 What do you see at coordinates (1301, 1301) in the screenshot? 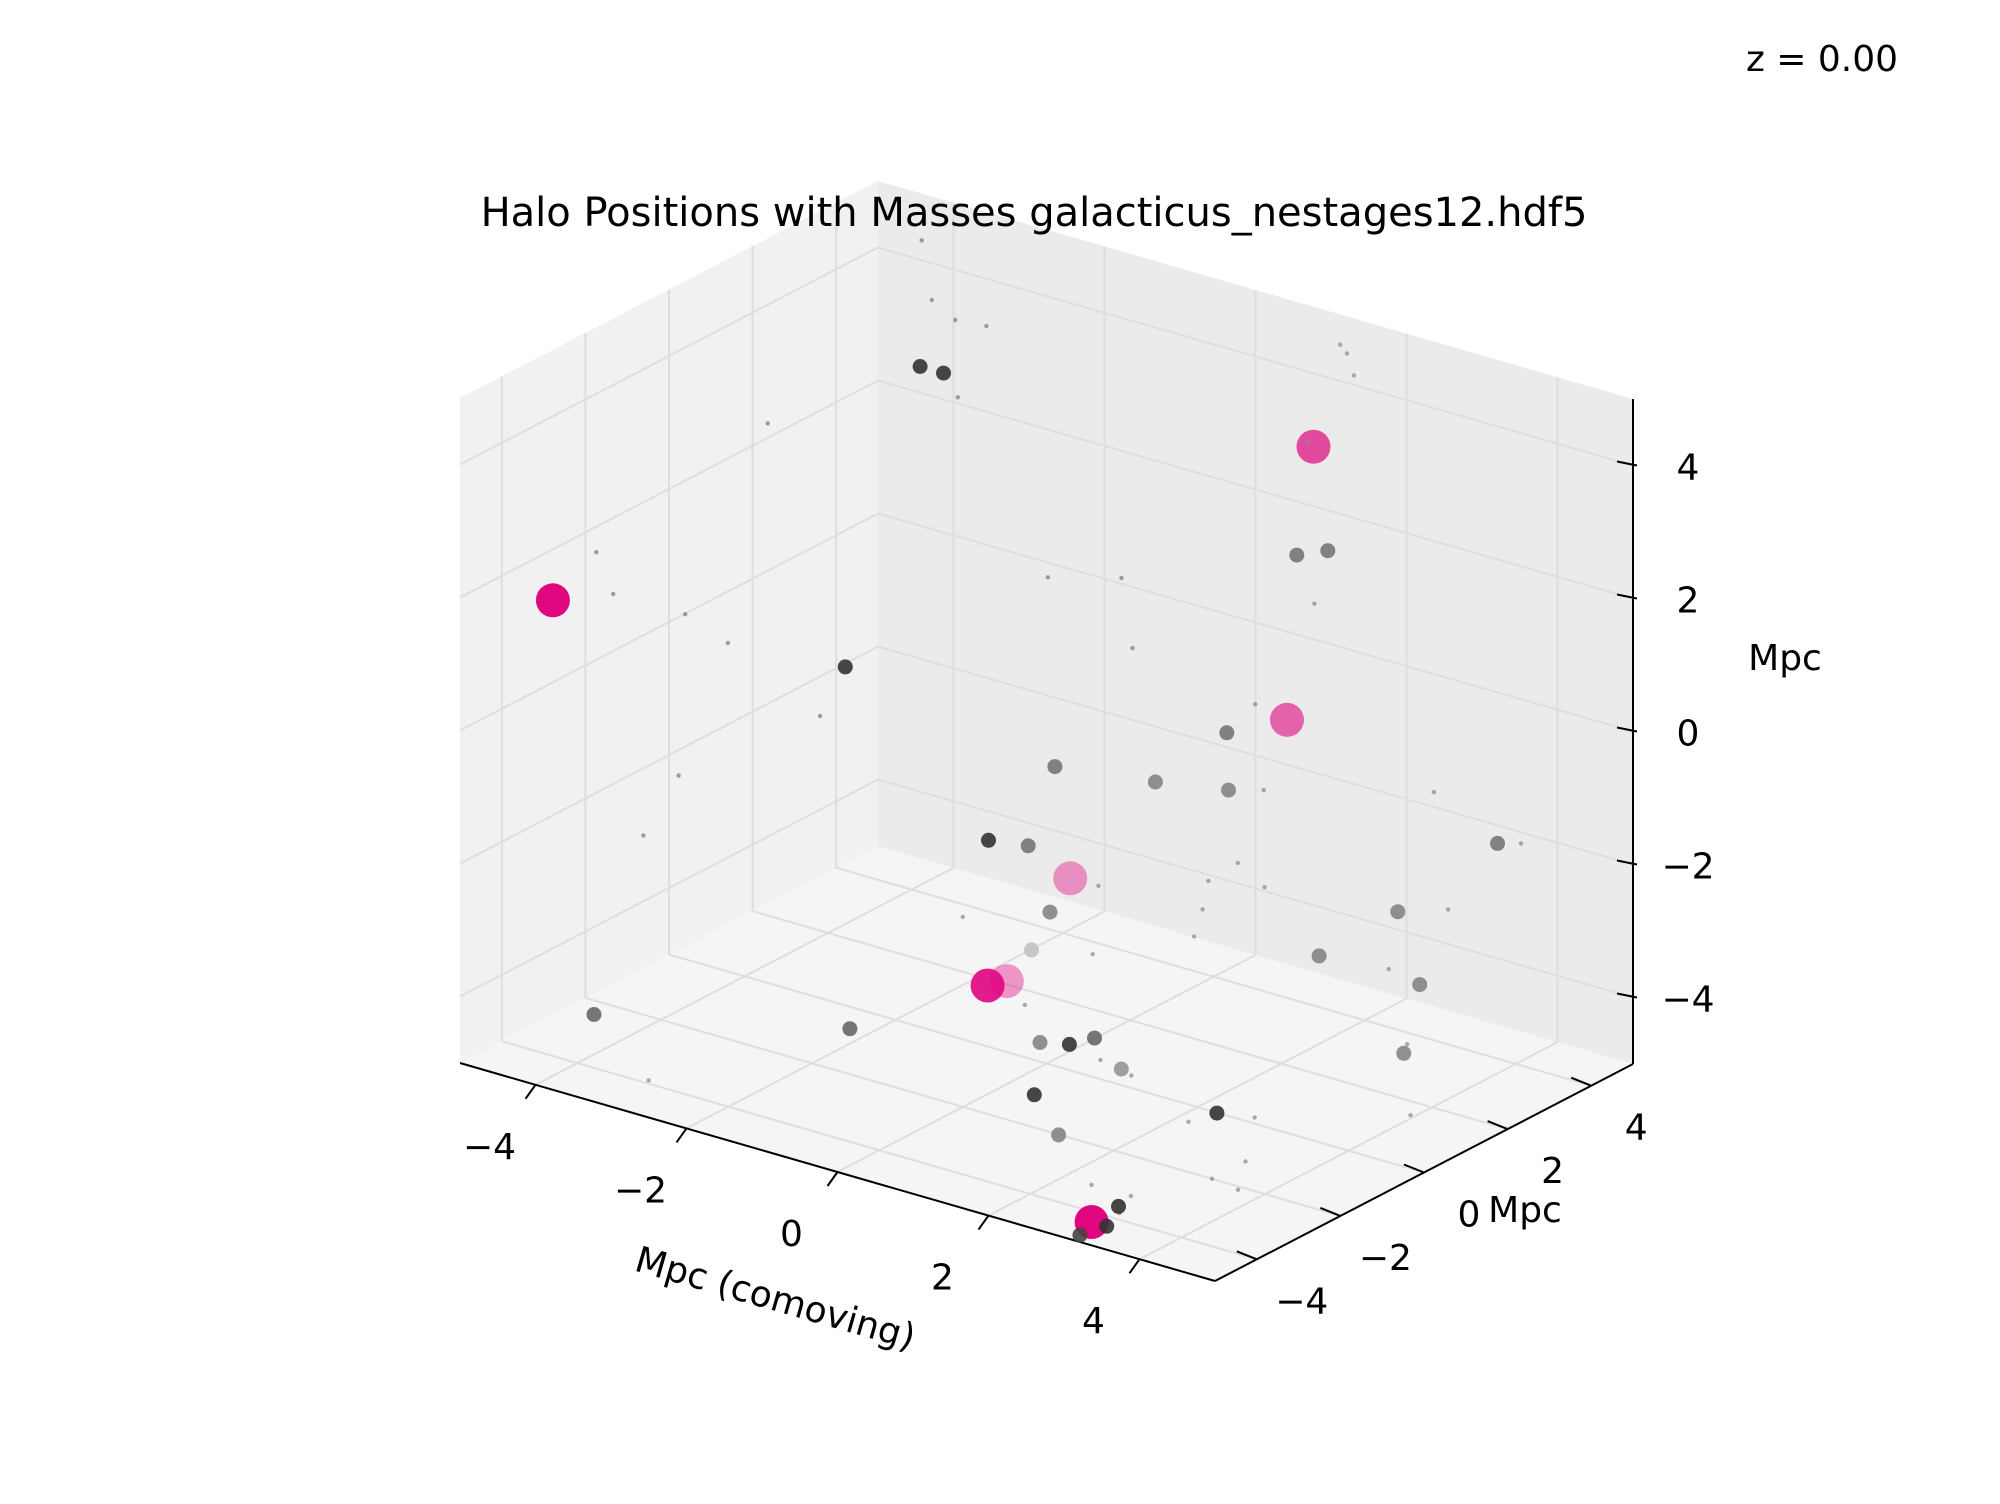
I see `y-tick-label: −4` at bounding box center [1301, 1301].